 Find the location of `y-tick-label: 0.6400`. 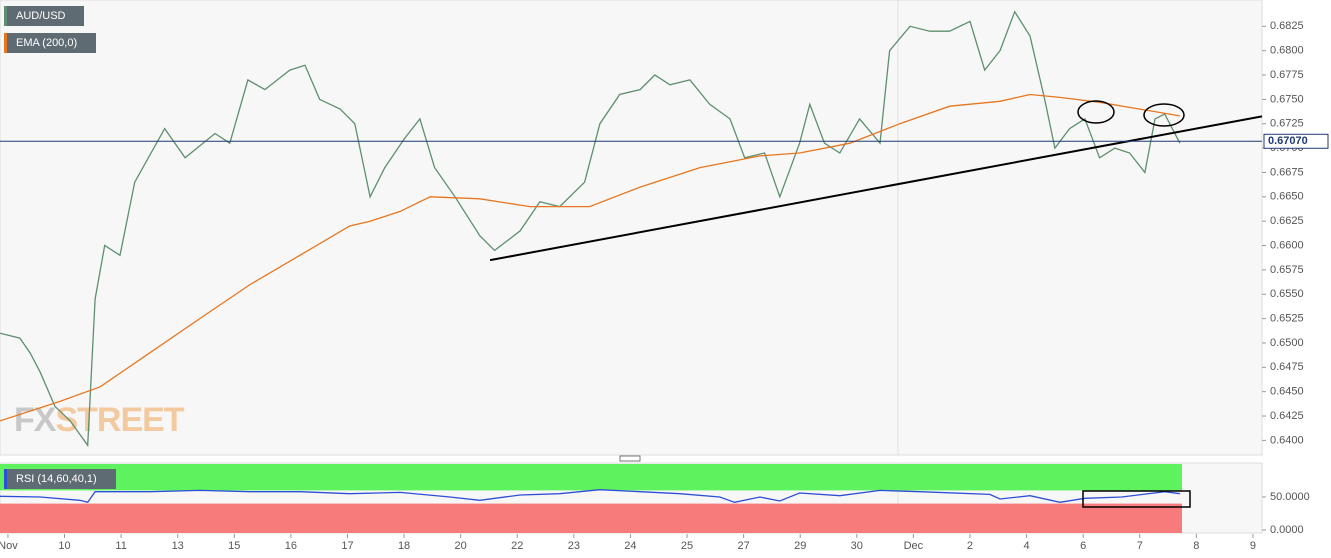

y-tick-label: 0.6400 is located at coordinates (1287, 440).